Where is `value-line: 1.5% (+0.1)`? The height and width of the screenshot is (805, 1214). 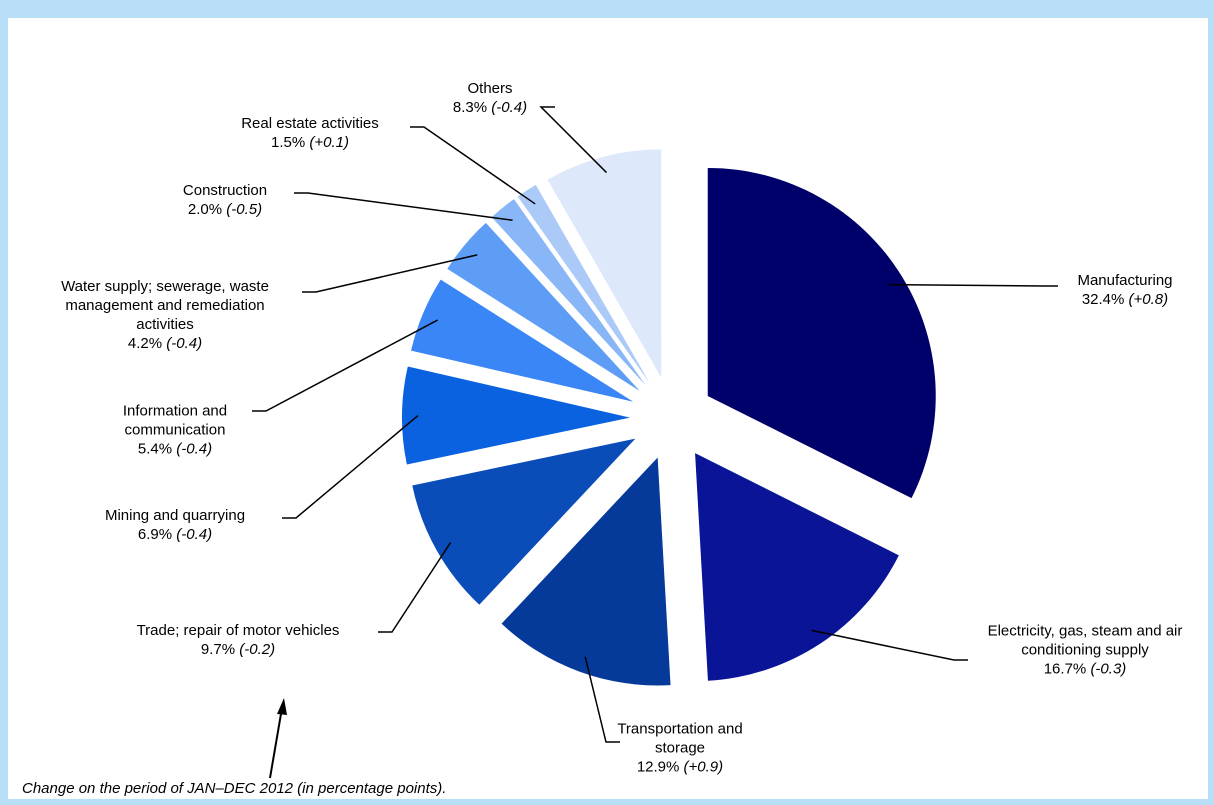
value-line: 1.5% (+0.1) is located at coordinates (310, 142).